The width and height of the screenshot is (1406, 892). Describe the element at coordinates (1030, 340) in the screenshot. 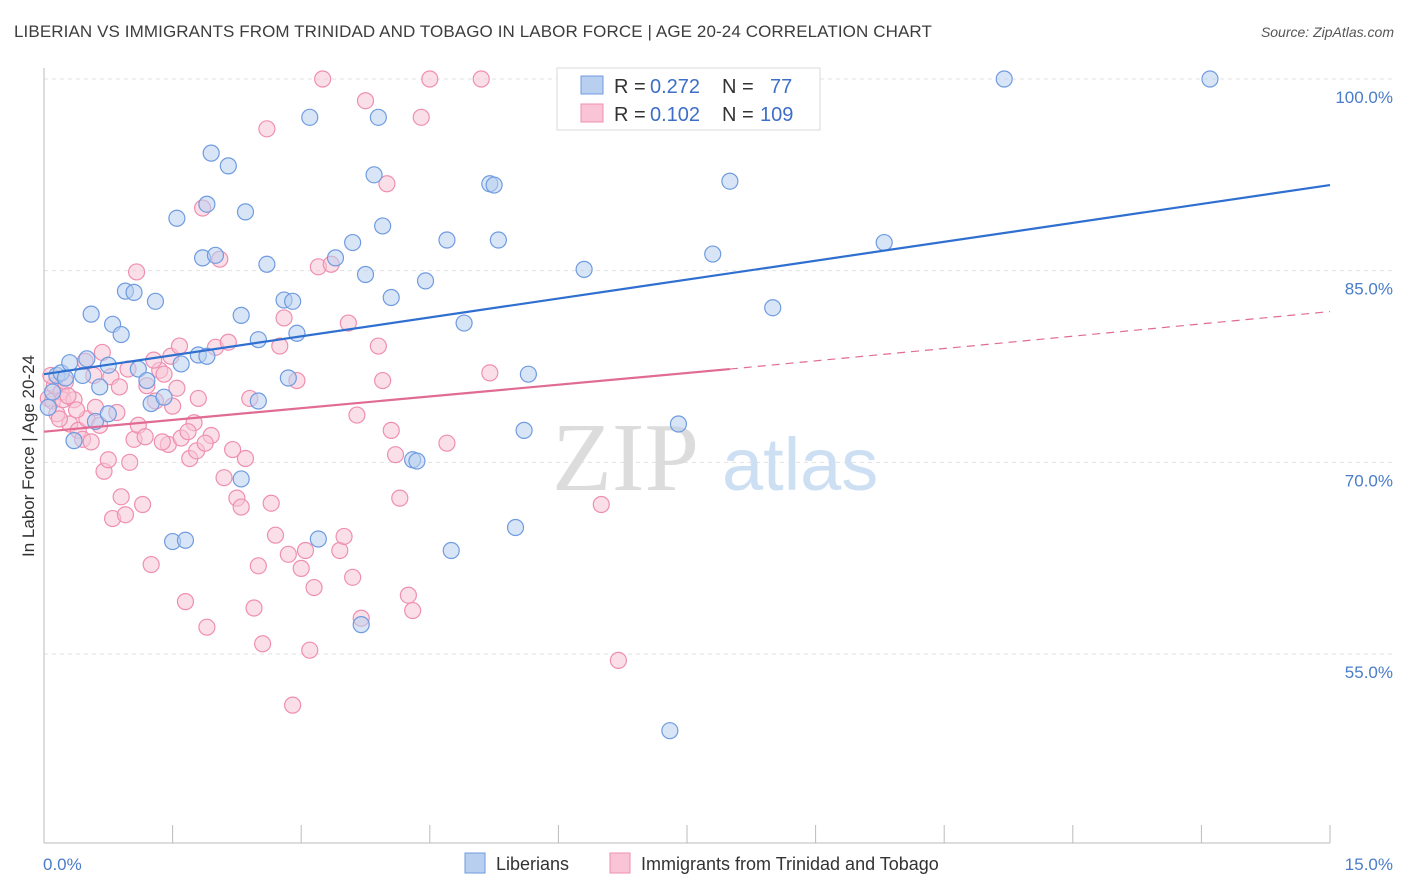

I see `trend-line-trinidad-extension` at that location.